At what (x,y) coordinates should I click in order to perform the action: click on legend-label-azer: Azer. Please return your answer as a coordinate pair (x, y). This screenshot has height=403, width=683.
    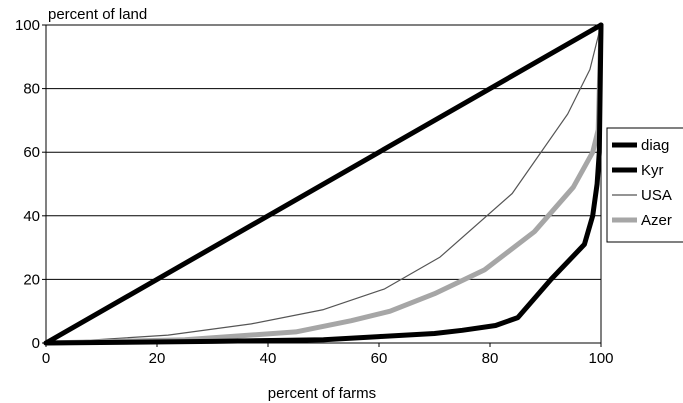
    Looking at the image, I should click on (656, 220).